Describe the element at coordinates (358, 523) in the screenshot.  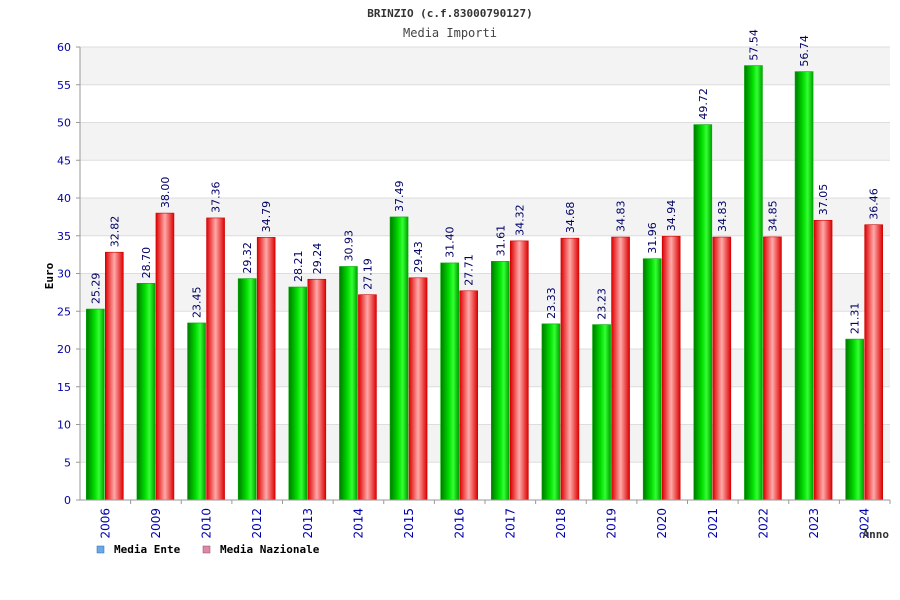
I see `x-tick-label: 2014` at that location.